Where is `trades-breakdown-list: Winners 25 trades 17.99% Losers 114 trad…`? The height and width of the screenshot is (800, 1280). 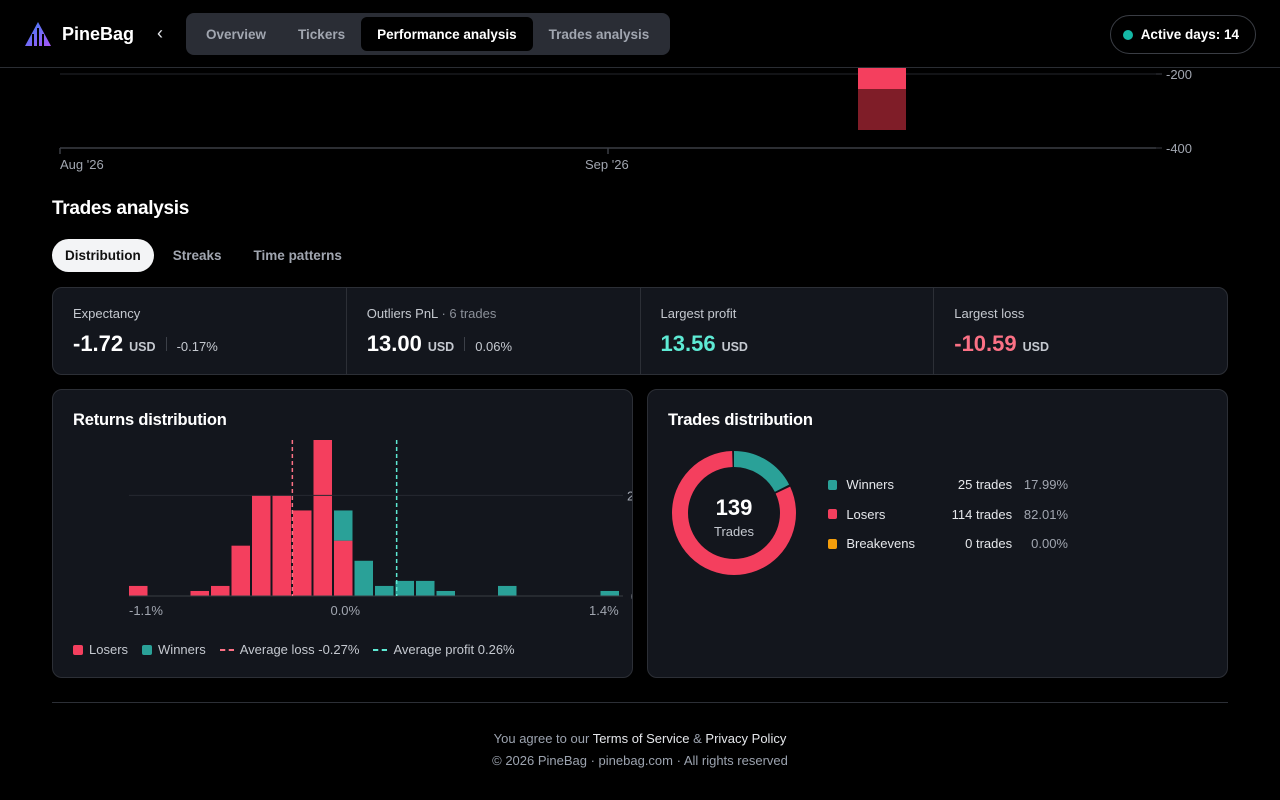
trades-breakdown-list: Winners 25 trades 17.99% Losers 114 trad… is located at coordinates (948, 514).